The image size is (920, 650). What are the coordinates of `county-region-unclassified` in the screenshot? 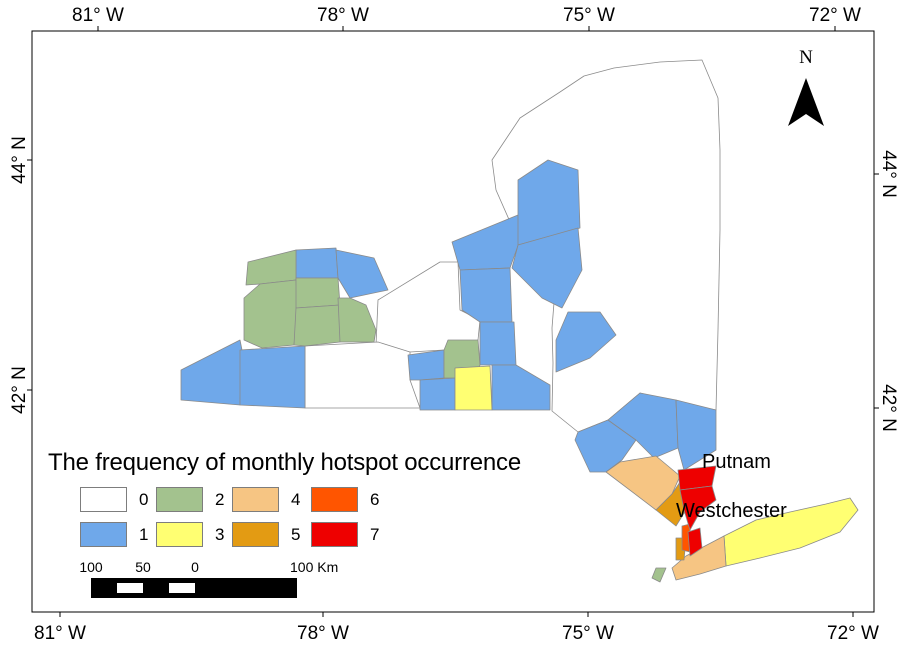 It's located at (362, 375).